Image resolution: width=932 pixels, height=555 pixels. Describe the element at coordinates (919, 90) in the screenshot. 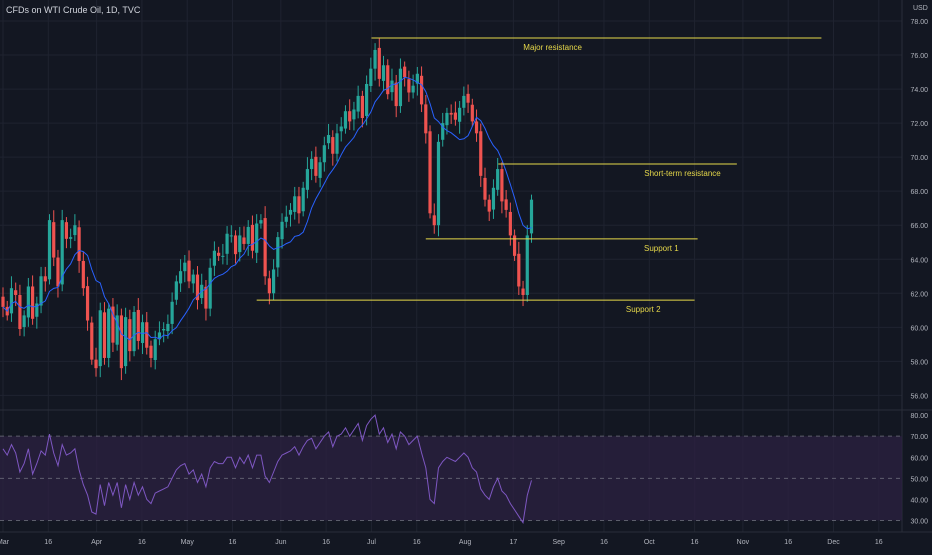

I see `price-tick-label: 74.00` at that location.